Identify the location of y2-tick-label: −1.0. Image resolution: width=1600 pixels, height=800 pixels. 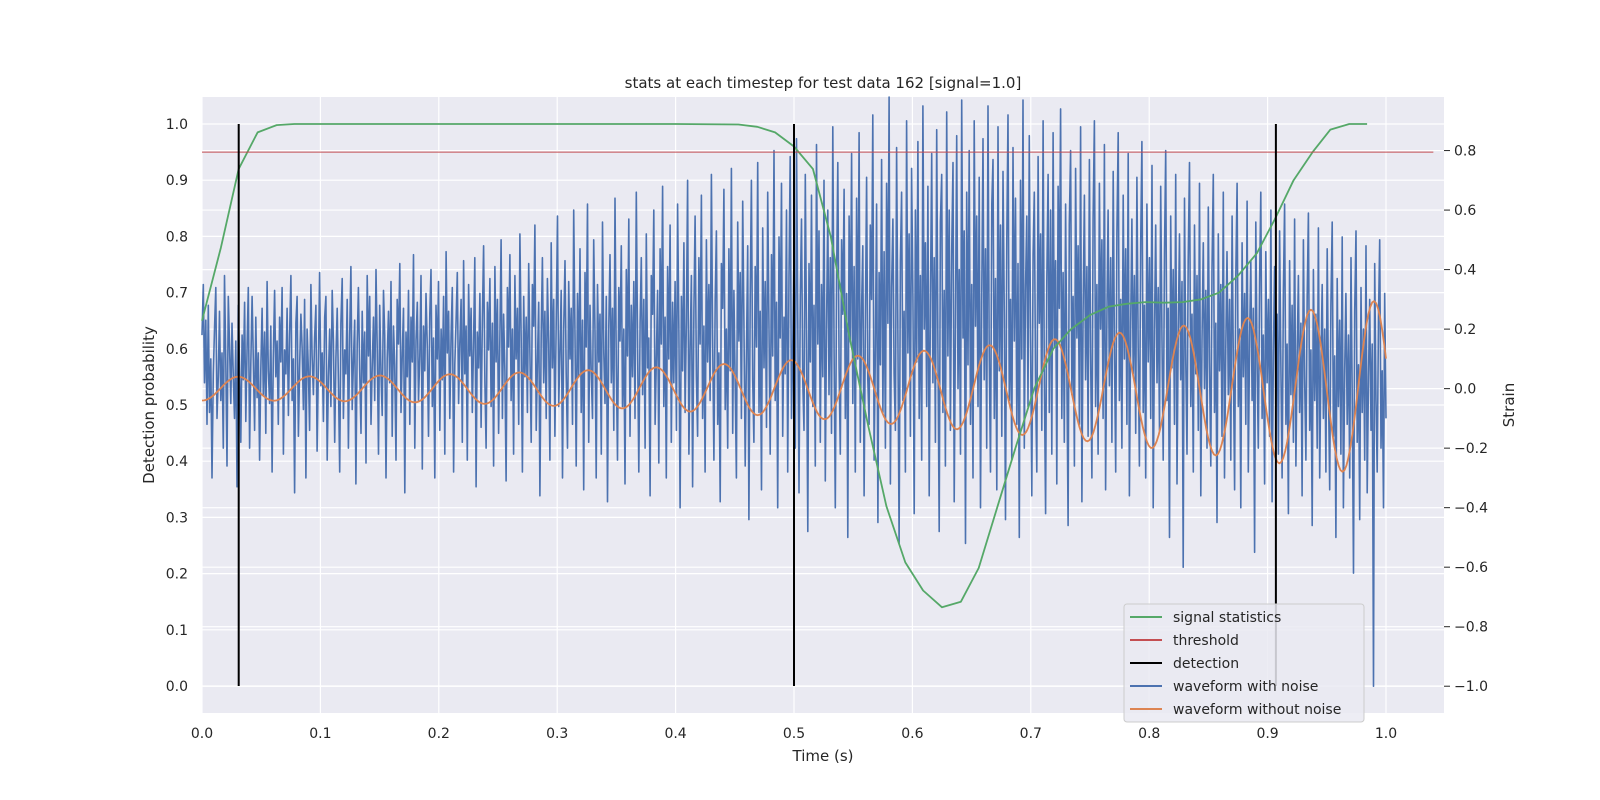
(1471, 687).